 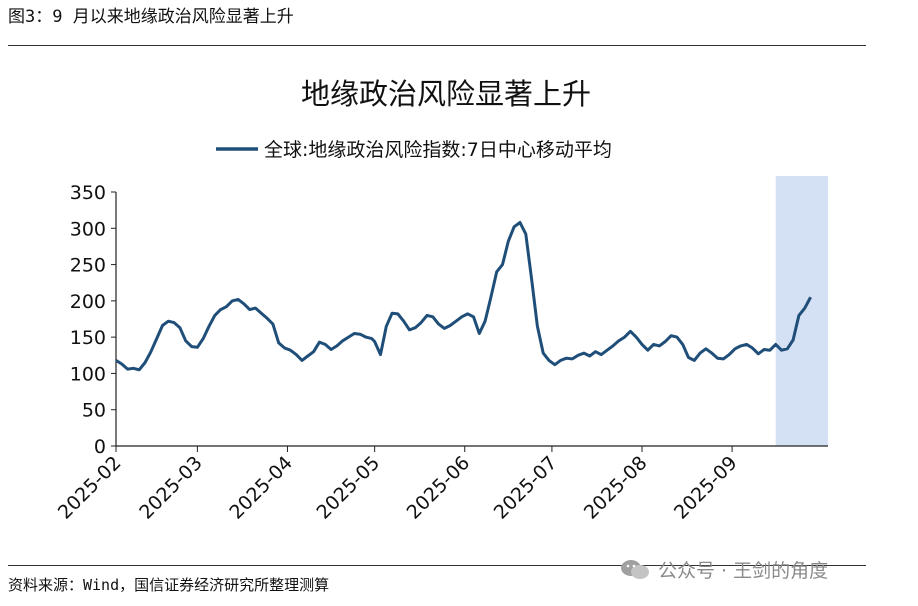 I want to click on bottom-rule, so click(x=437, y=565).